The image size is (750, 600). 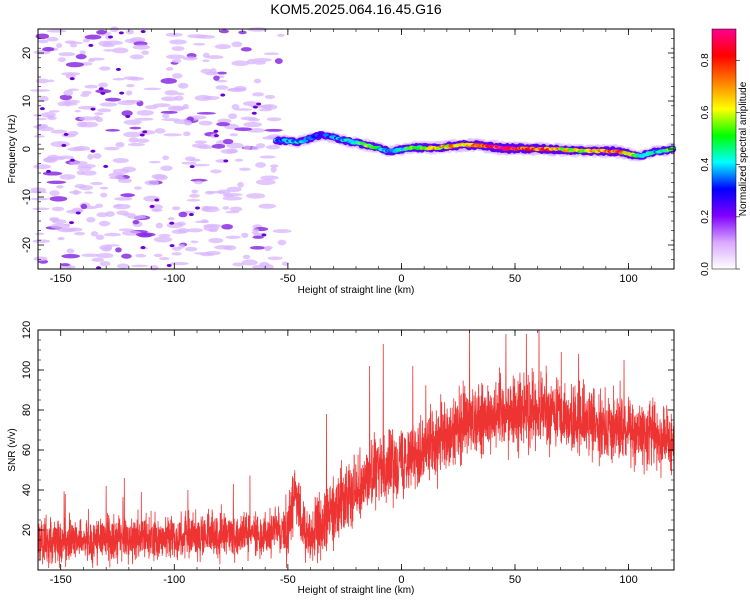 I want to click on x-tick-label: 0, so click(x=401, y=580).